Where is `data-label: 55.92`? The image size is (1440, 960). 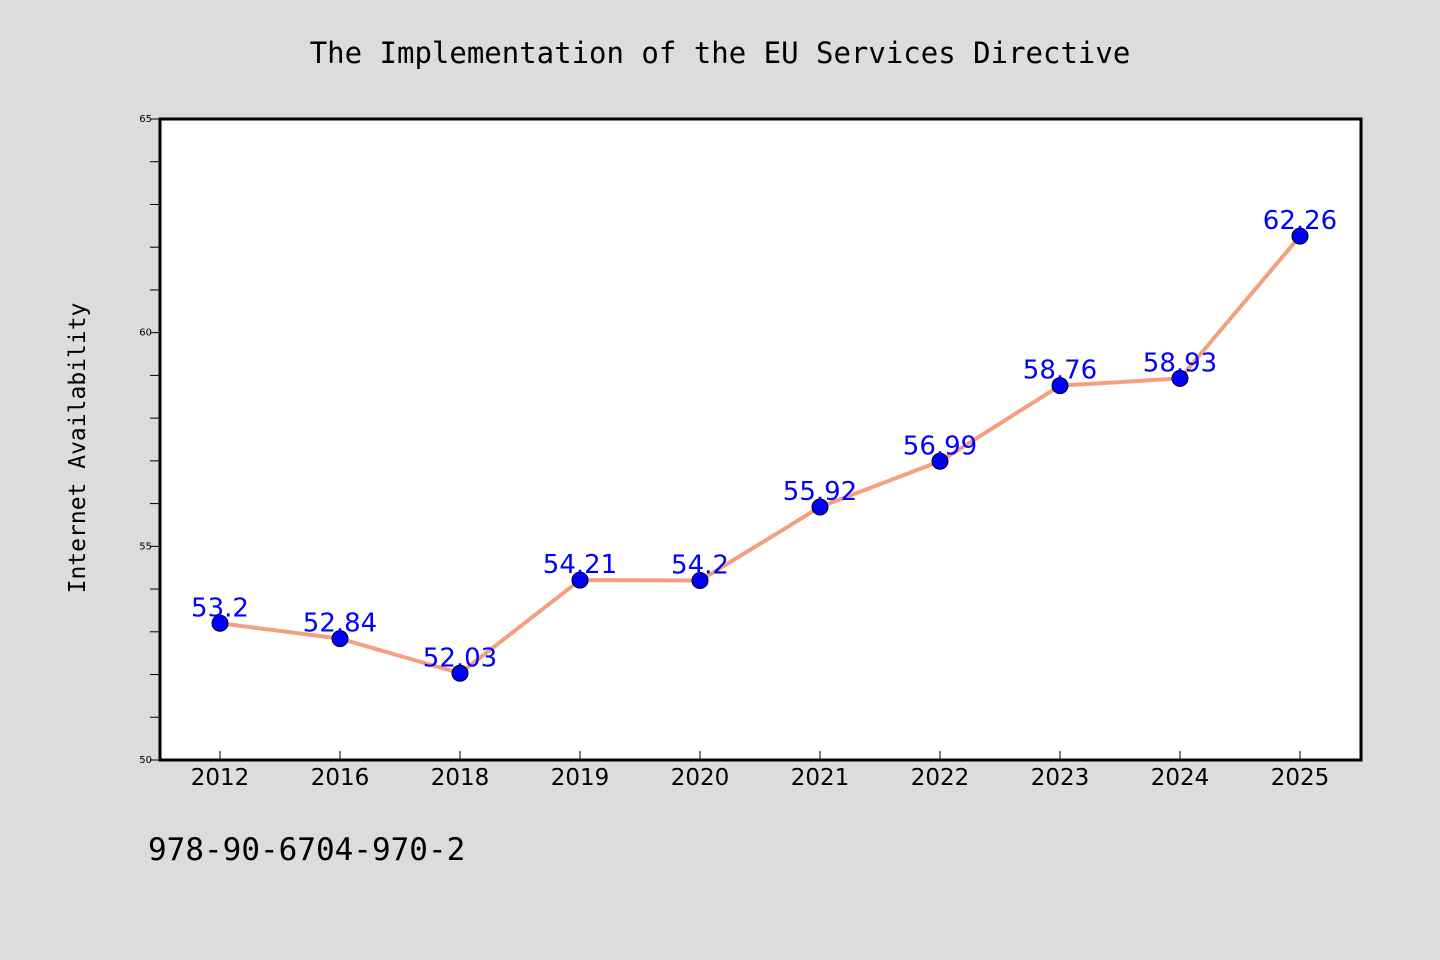
data-label: 55.92 is located at coordinates (820, 492).